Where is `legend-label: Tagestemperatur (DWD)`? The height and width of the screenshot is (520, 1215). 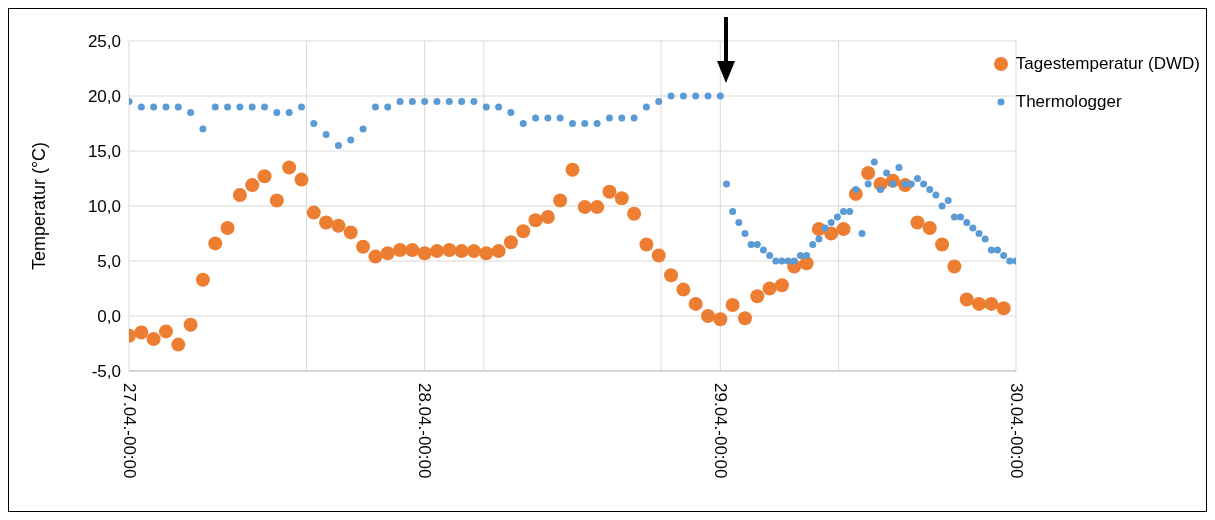 legend-label: Tagestemperatur (DWD) is located at coordinates (1107, 64).